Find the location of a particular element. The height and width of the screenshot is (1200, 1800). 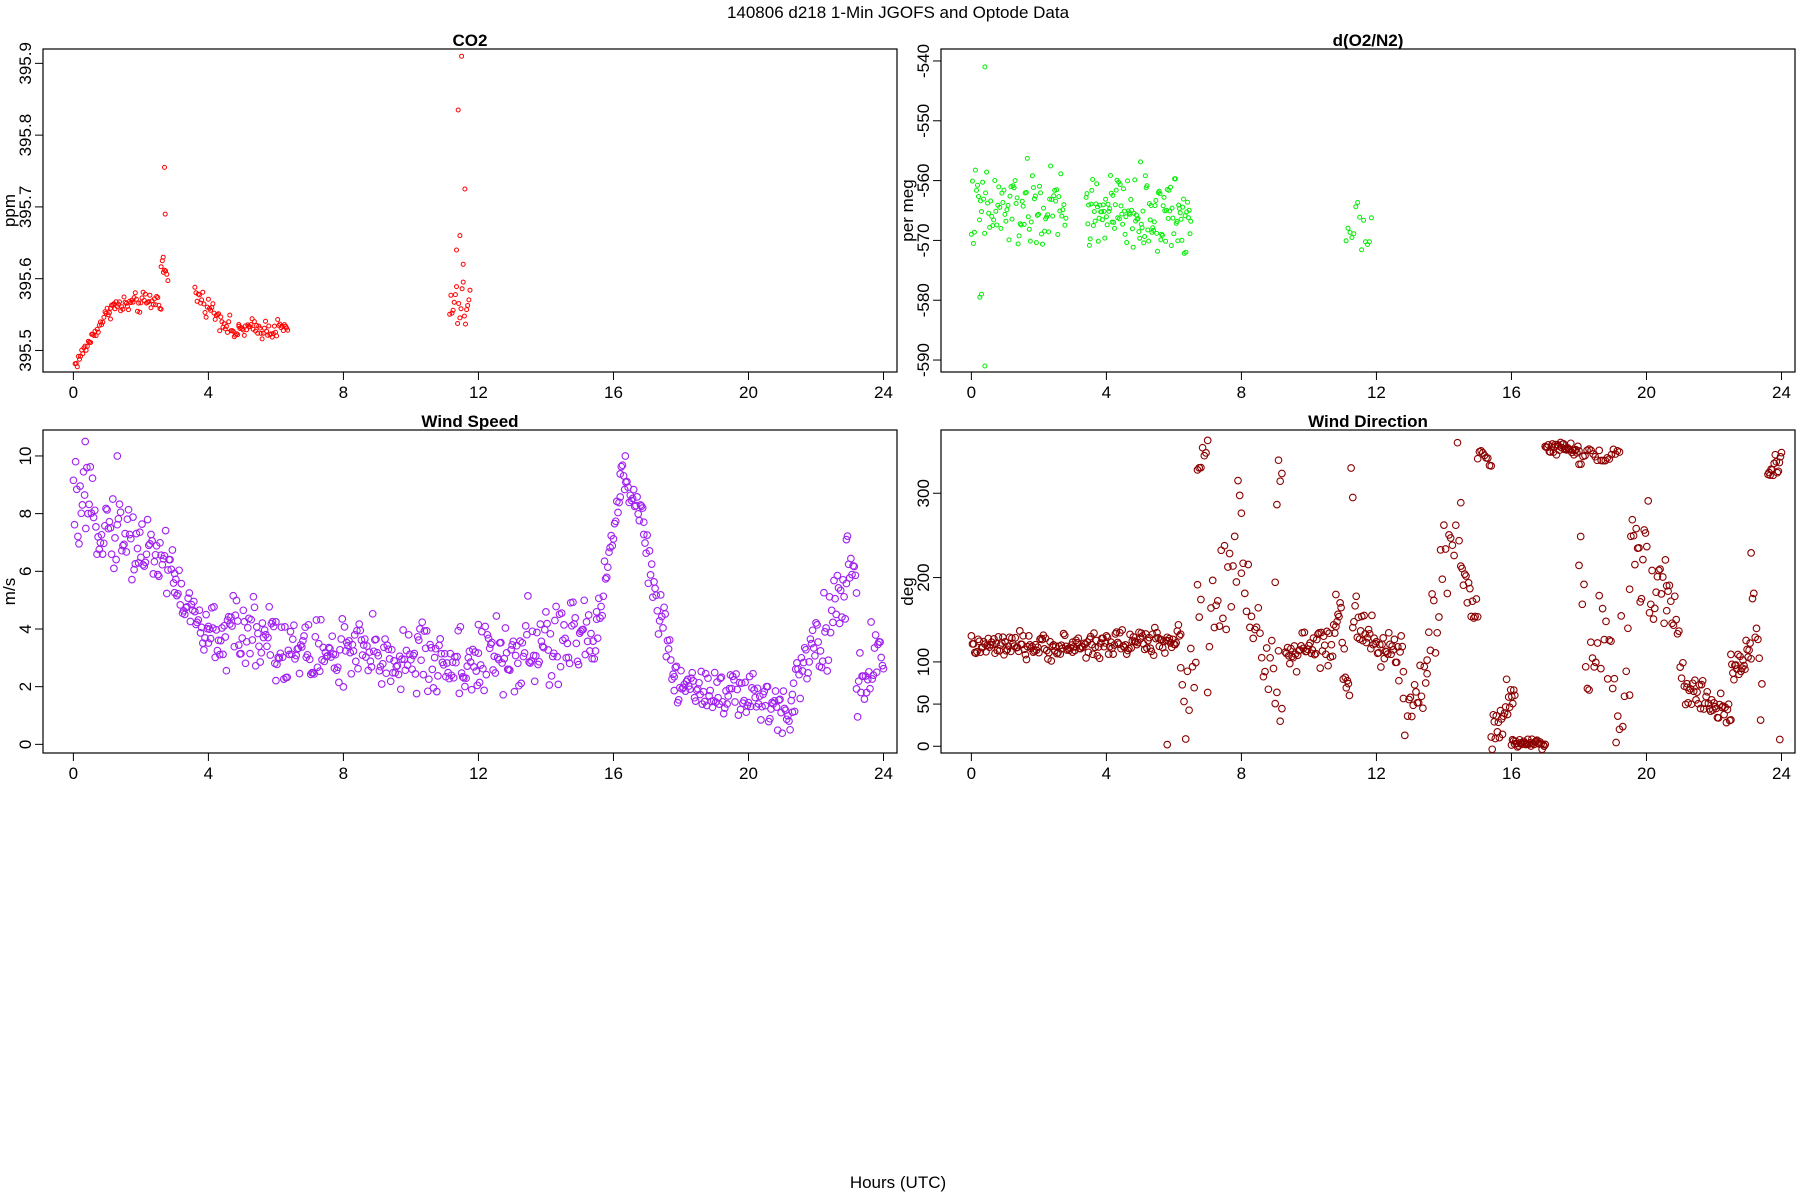

x-tick-label: 16 is located at coordinates (613, 392).